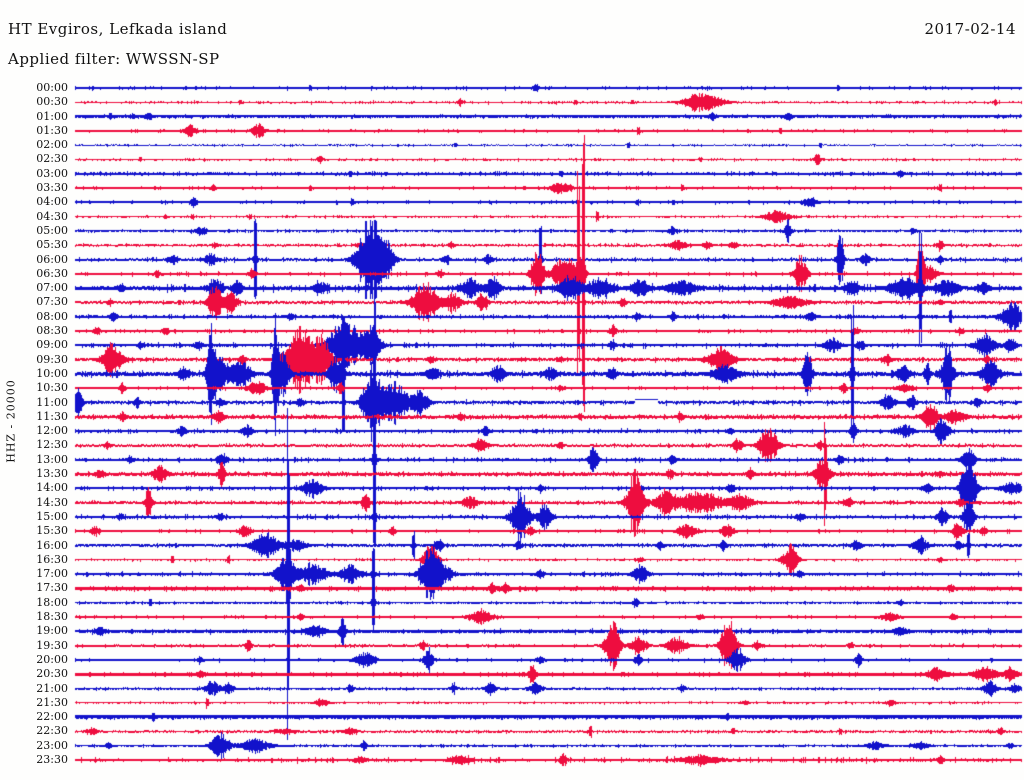 Image resolution: width=1024 pixels, height=780 pixels. What do you see at coordinates (52, 459) in the screenshot?
I see `time-label-13:00: 13:00` at bounding box center [52, 459].